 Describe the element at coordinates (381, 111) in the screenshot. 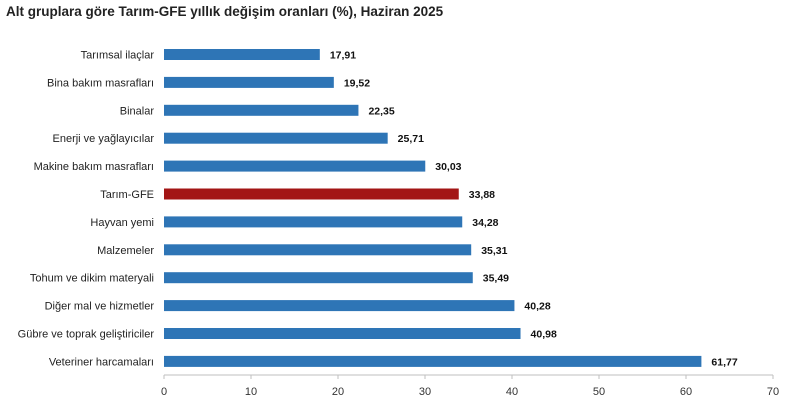

I see `value-label: 22,35` at that location.